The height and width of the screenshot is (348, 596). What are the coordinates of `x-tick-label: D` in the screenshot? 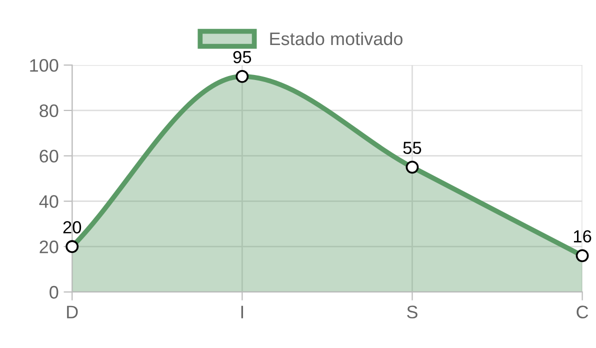 It's located at (72, 312).